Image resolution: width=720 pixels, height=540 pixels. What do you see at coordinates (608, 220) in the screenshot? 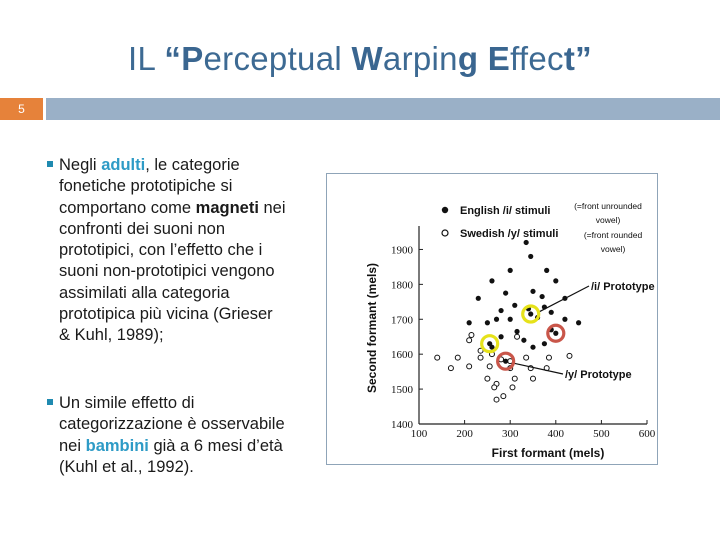
I see `note-unrounded-2: vowel)` at bounding box center [608, 220].